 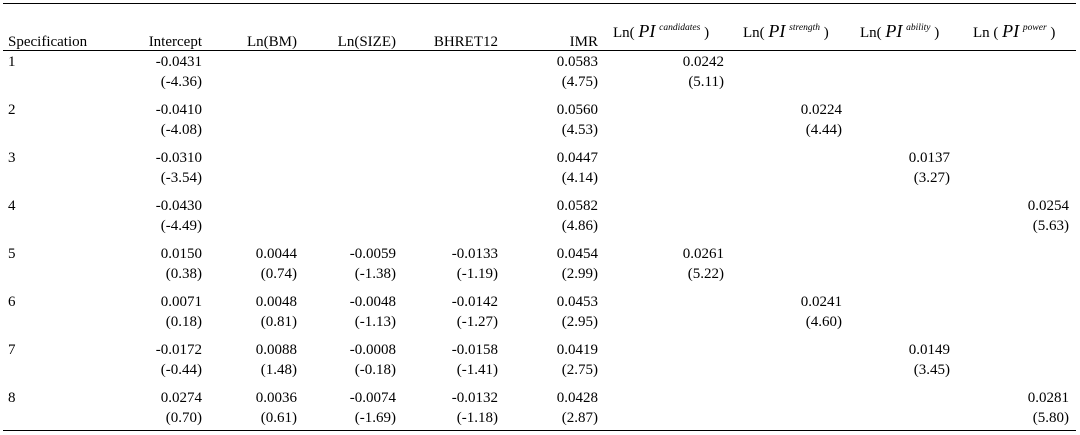 What do you see at coordinates (178, 158) in the screenshot?
I see `cell-intercept-coef: -0.0310` at bounding box center [178, 158].